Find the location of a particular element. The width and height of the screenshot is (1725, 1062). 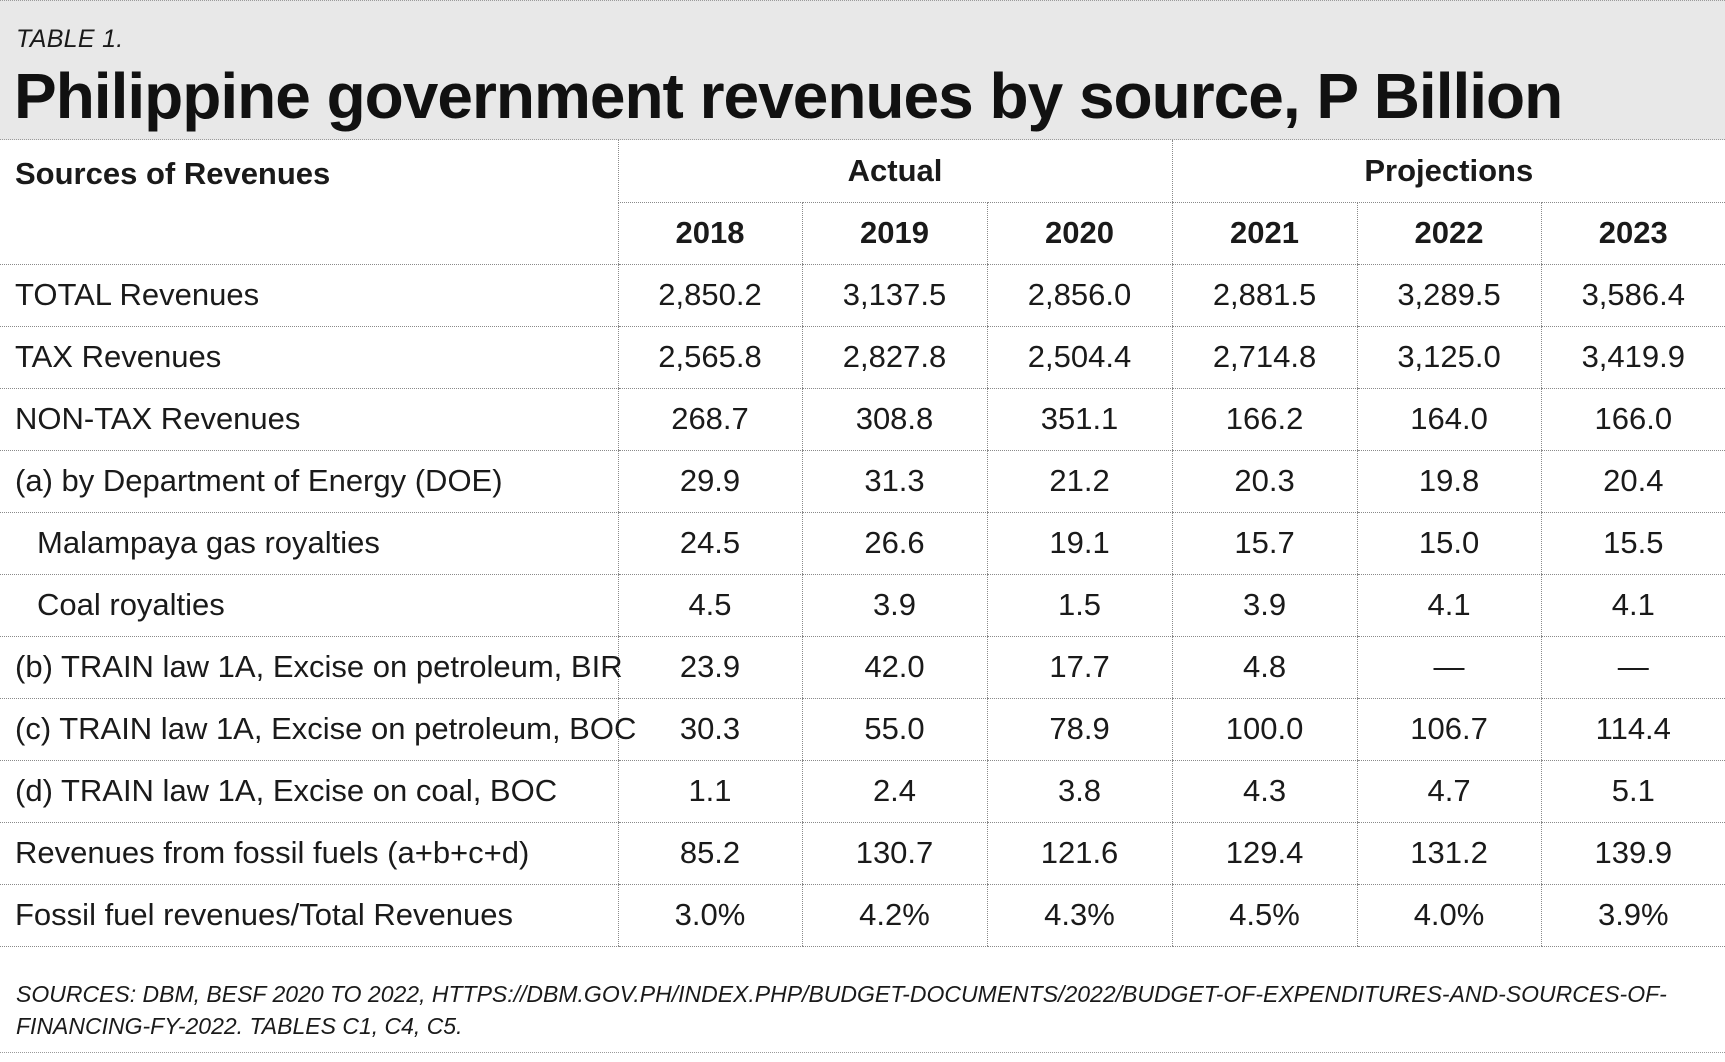

value-cell: 3,419.9 is located at coordinates (1632, 357).